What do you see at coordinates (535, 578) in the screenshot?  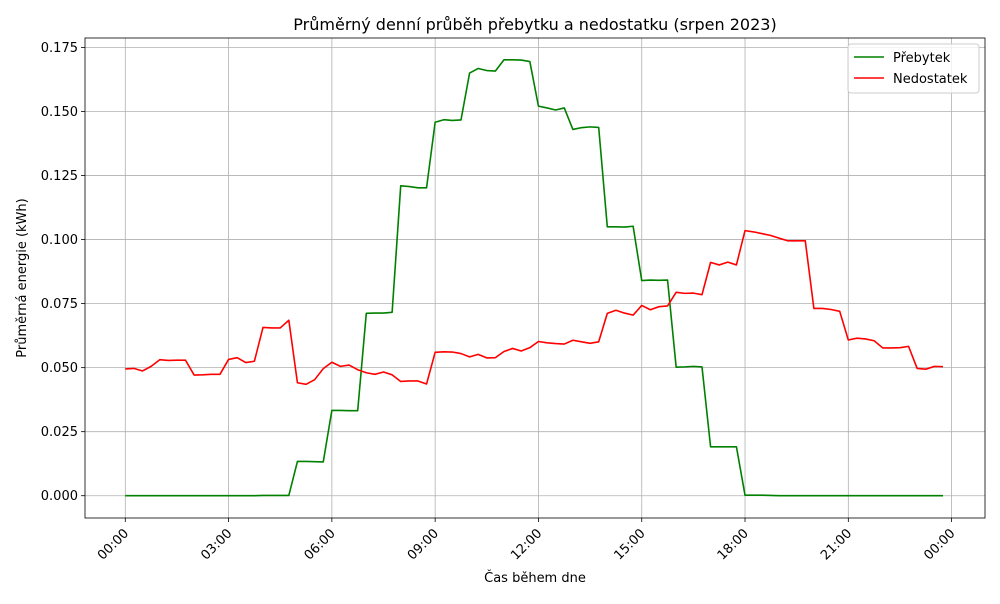 I see `x-axis-label: Čas během dne` at bounding box center [535, 578].